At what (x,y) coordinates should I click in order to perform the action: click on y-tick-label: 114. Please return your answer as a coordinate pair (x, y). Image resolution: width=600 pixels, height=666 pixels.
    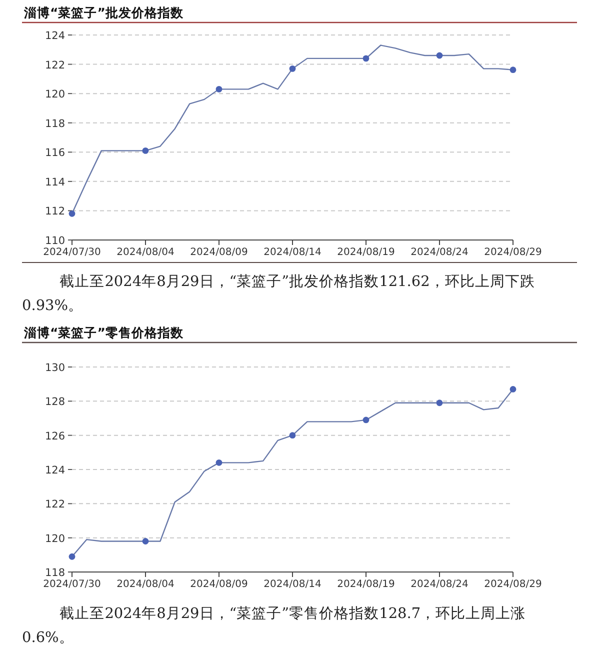
    Looking at the image, I should click on (55, 182).